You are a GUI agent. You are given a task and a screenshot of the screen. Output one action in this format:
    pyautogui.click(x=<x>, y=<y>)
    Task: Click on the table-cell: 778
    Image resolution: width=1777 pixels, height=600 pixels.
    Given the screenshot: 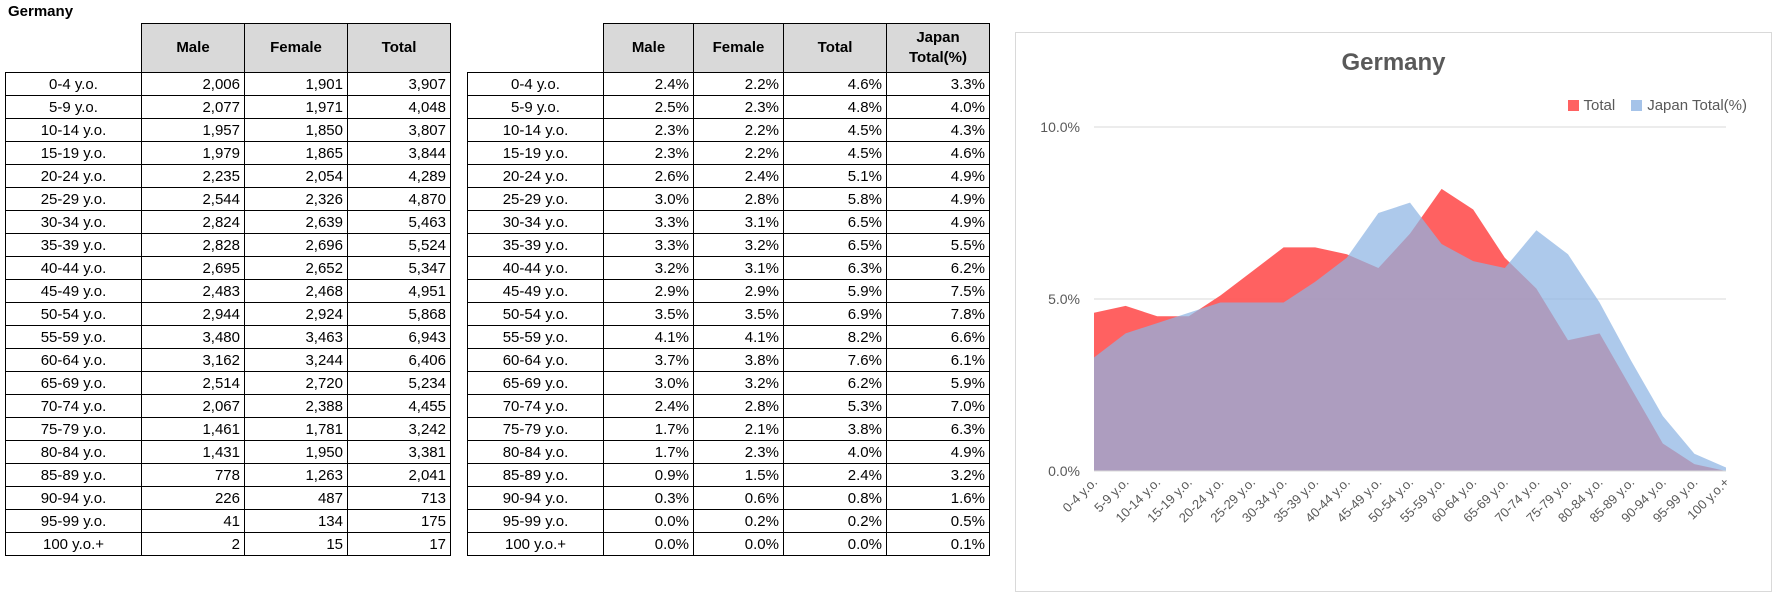 What is the action you would take?
    pyautogui.click(x=193, y=475)
    